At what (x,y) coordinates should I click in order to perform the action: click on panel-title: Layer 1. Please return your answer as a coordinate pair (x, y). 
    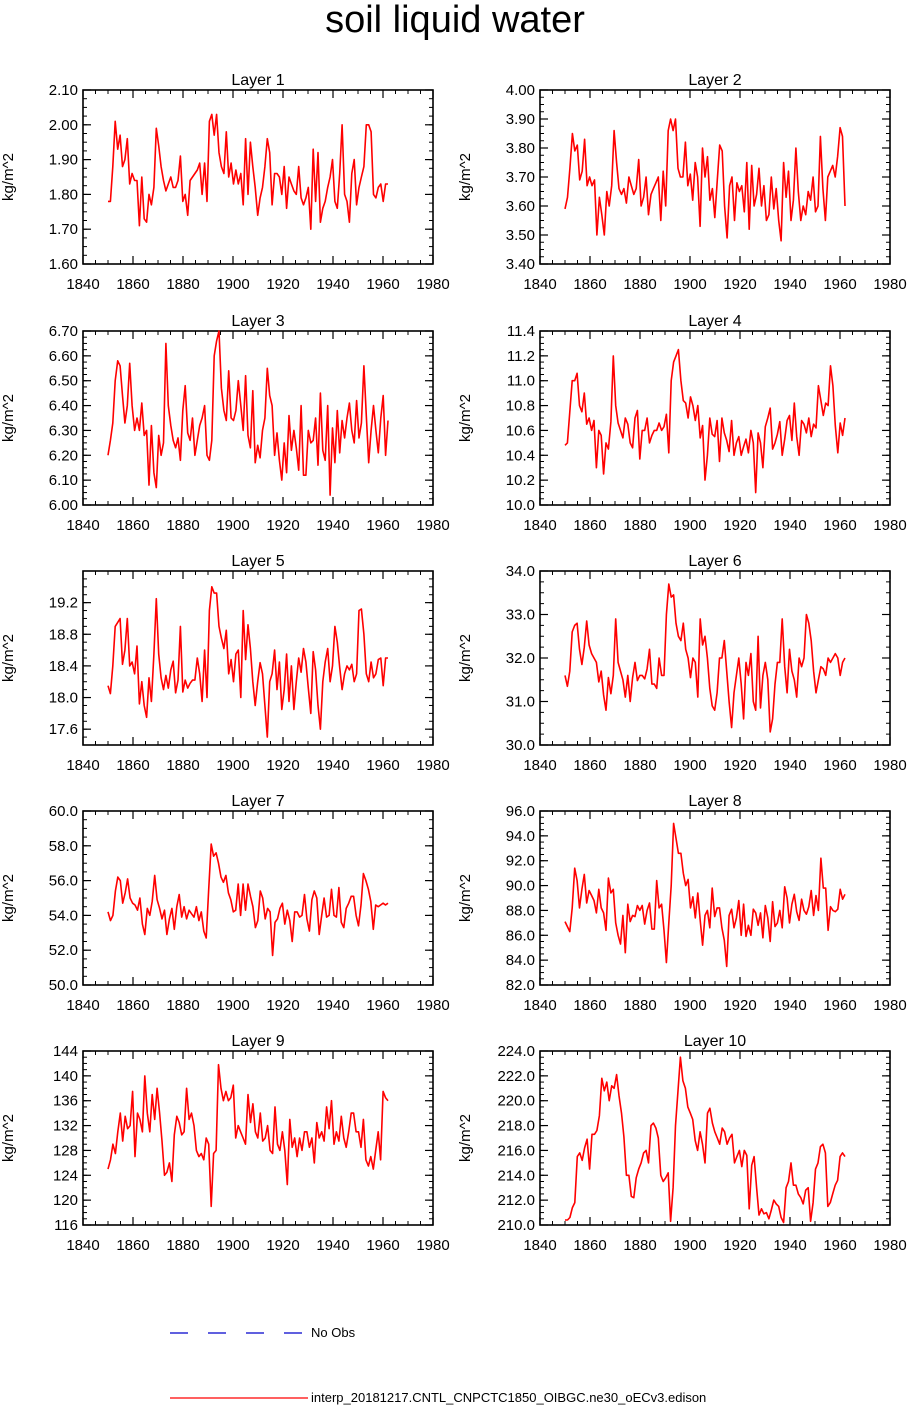
    Looking at the image, I should click on (257, 80).